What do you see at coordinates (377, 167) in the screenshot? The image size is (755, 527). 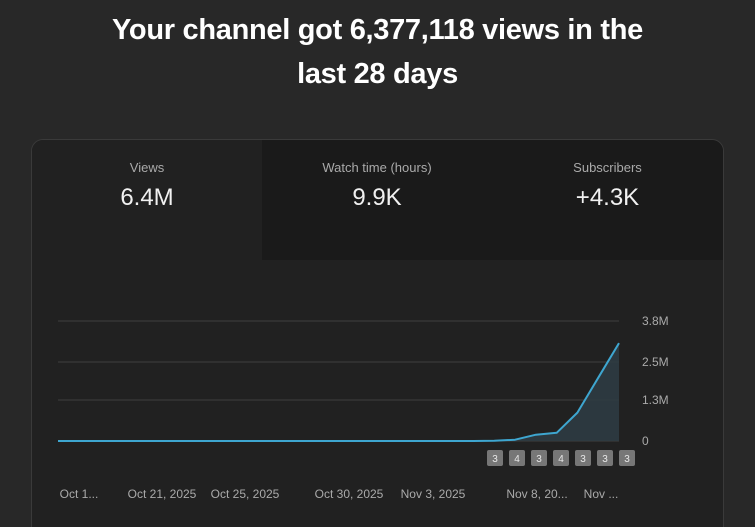 I see `tab-watch-time-label: Watch time (hours)` at bounding box center [377, 167].